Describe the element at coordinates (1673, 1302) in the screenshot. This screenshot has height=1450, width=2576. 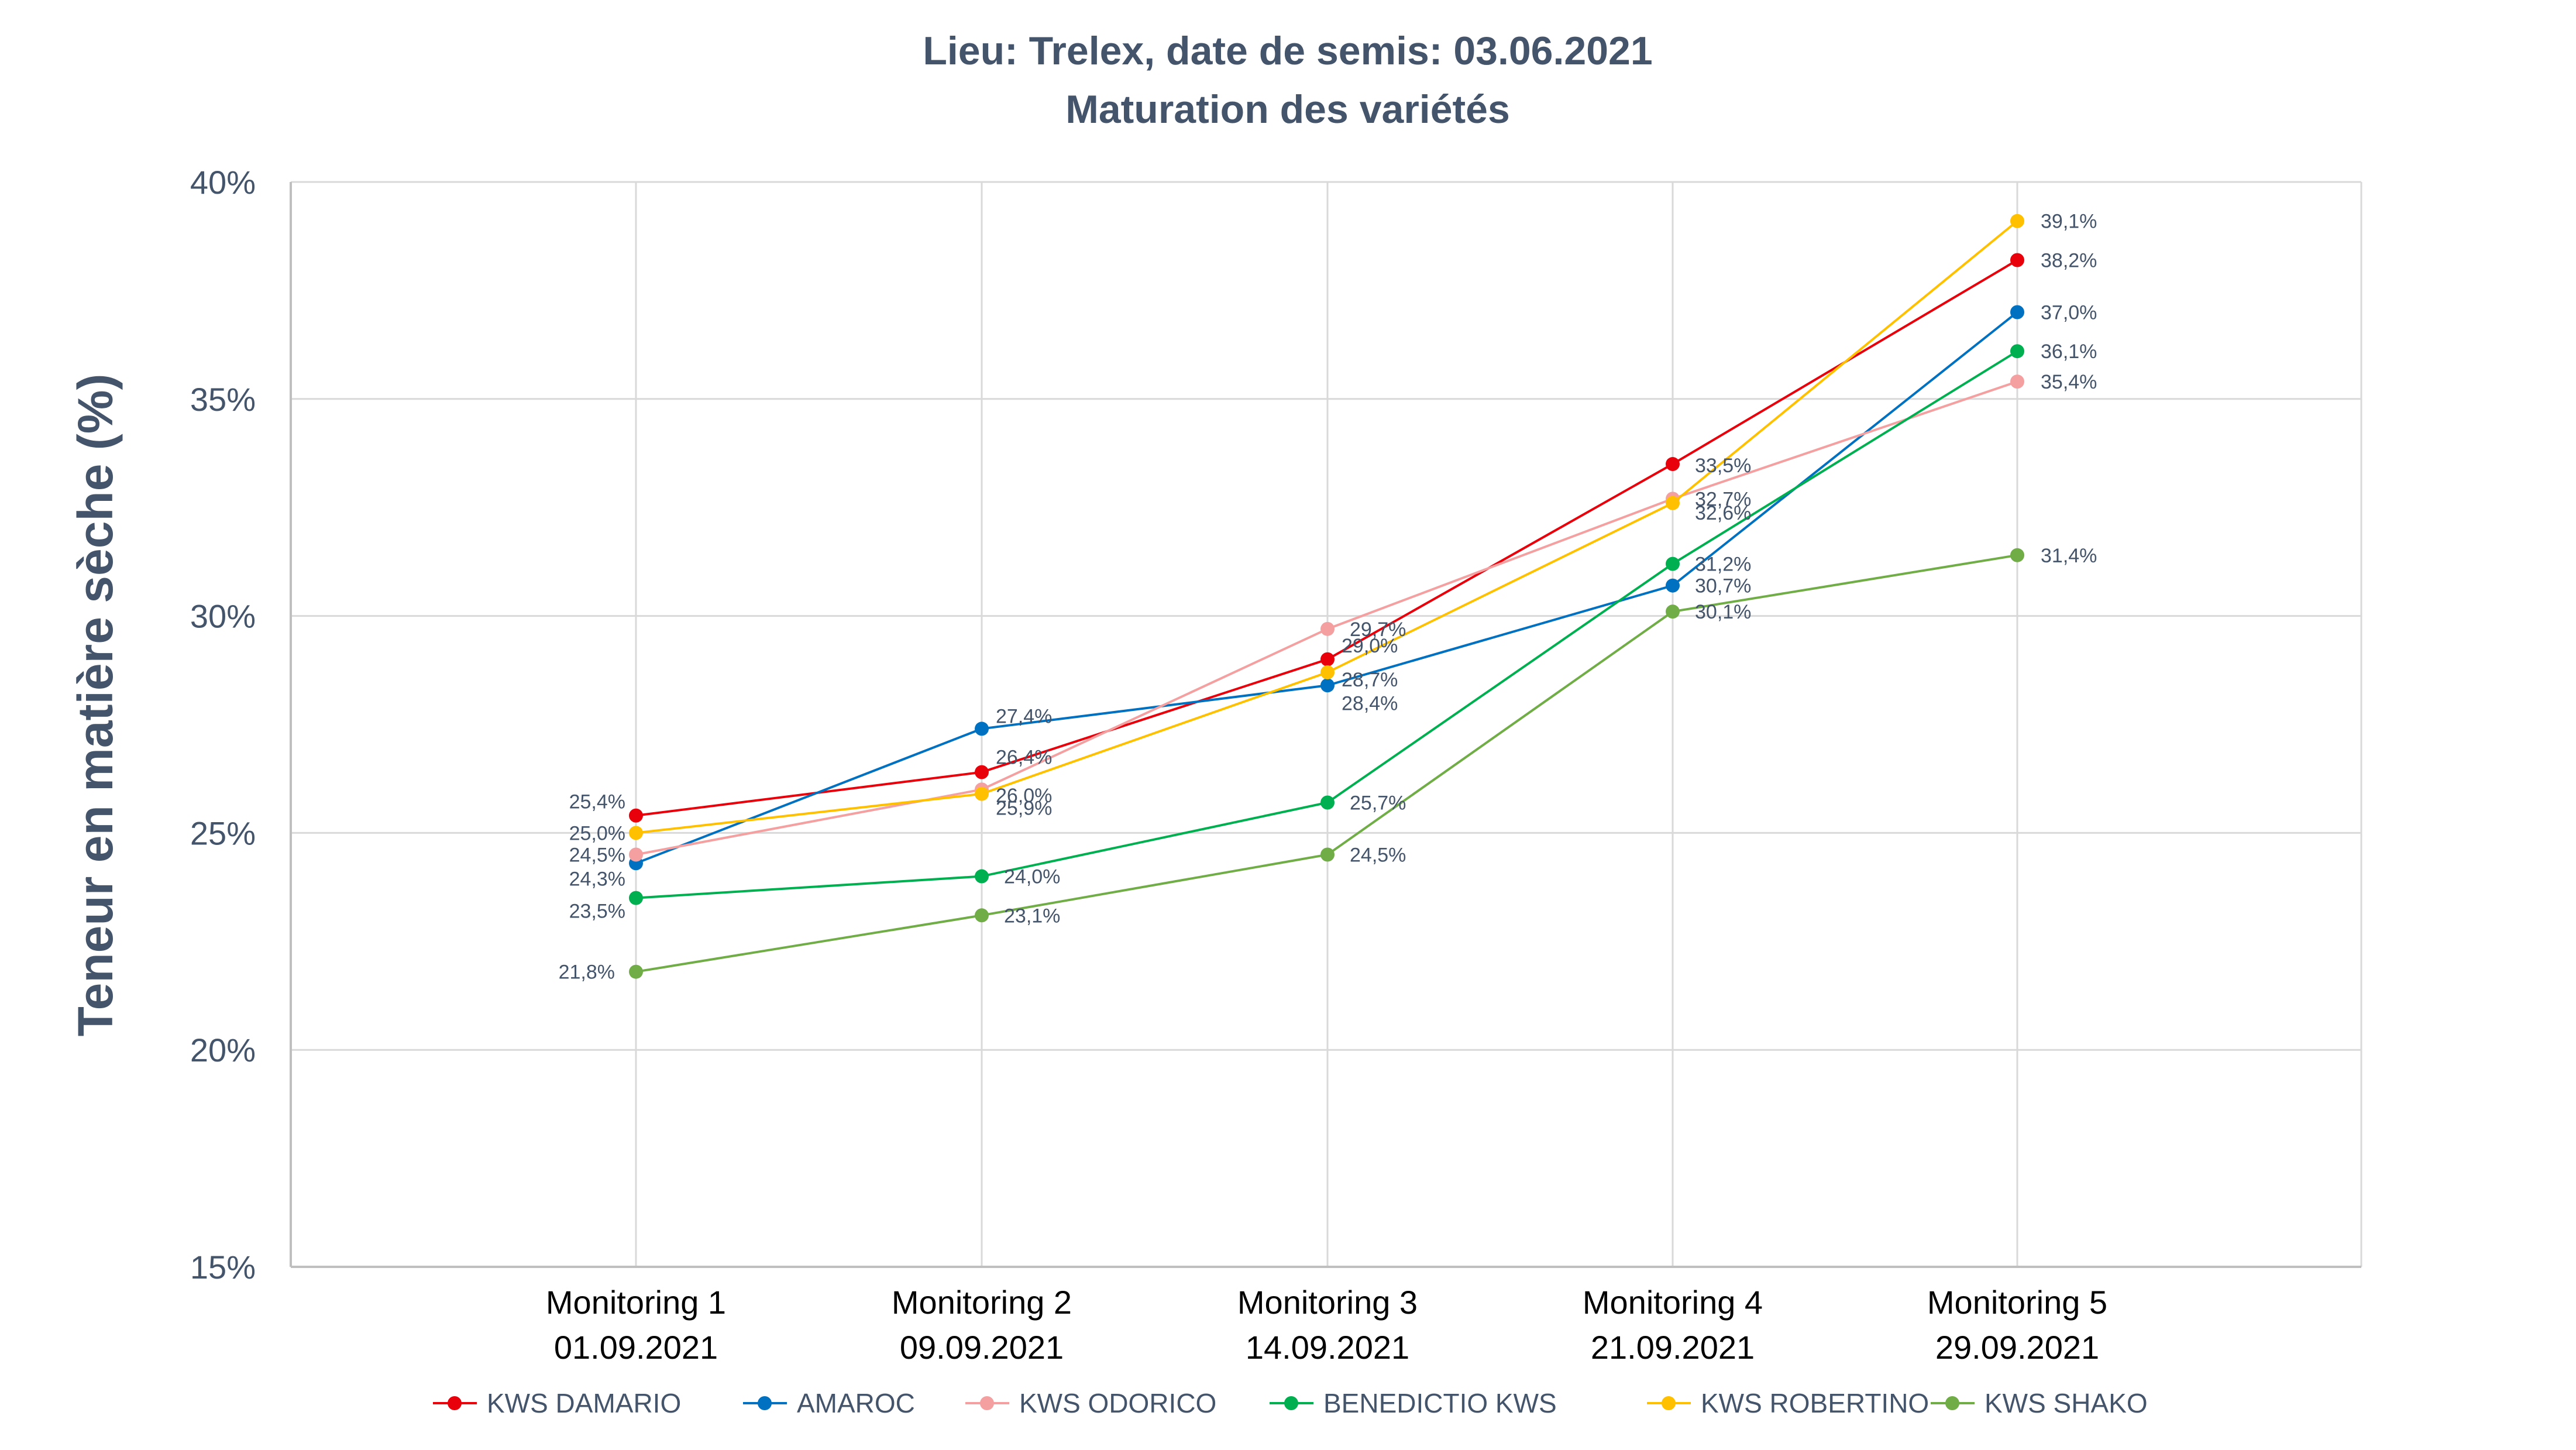
I see `x-tick-label: Monitoring 4` at that location.